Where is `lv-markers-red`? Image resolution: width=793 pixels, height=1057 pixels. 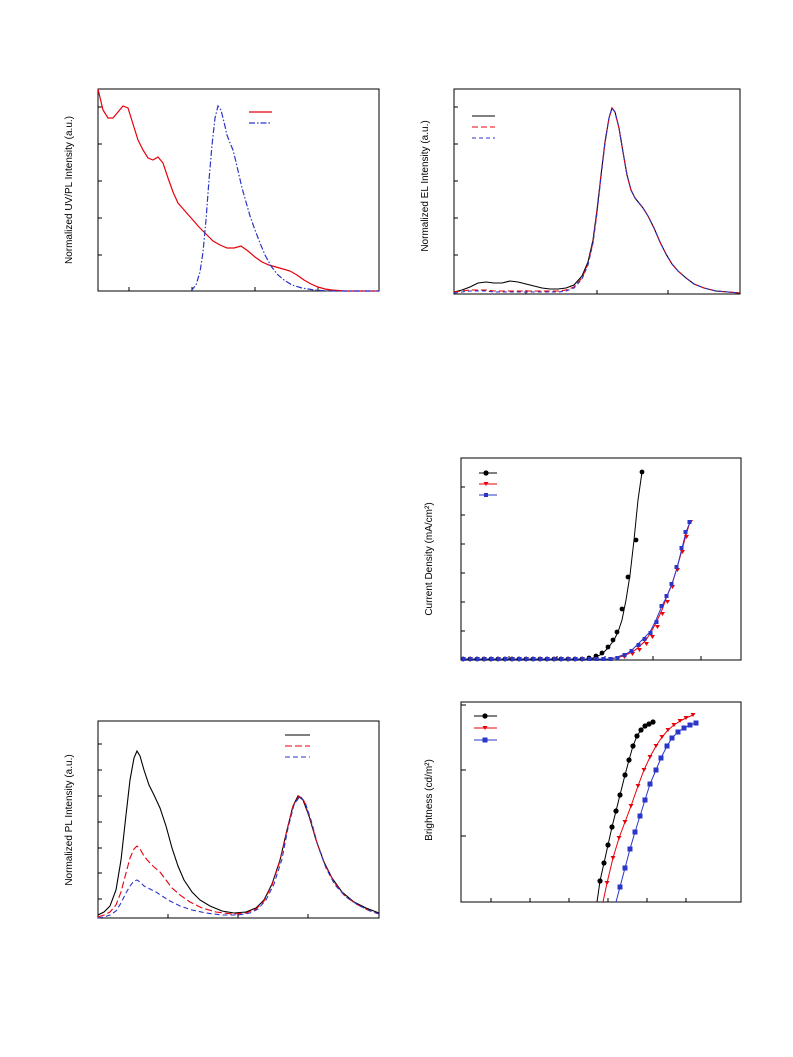
lv-markers-red is located at coordinates (650, 799).